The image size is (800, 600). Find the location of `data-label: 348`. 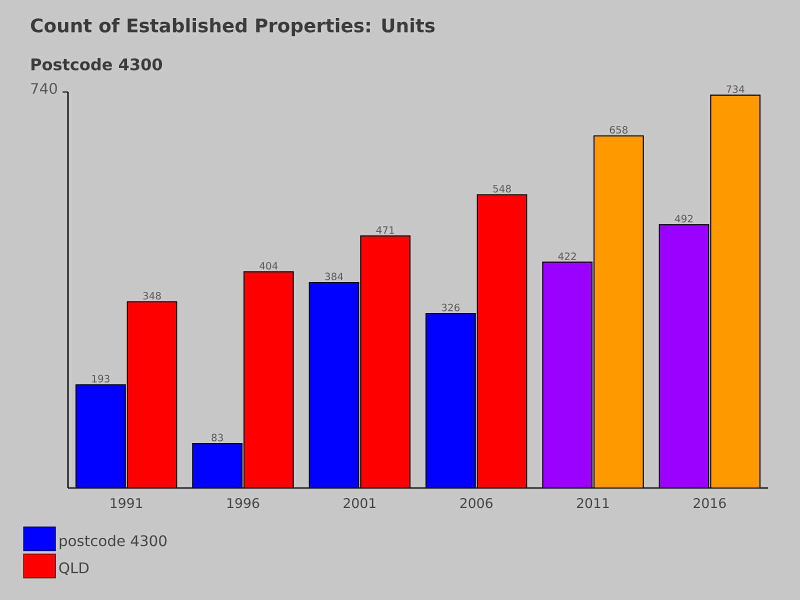

data-label: 348 is located at coordinates (152, 296).